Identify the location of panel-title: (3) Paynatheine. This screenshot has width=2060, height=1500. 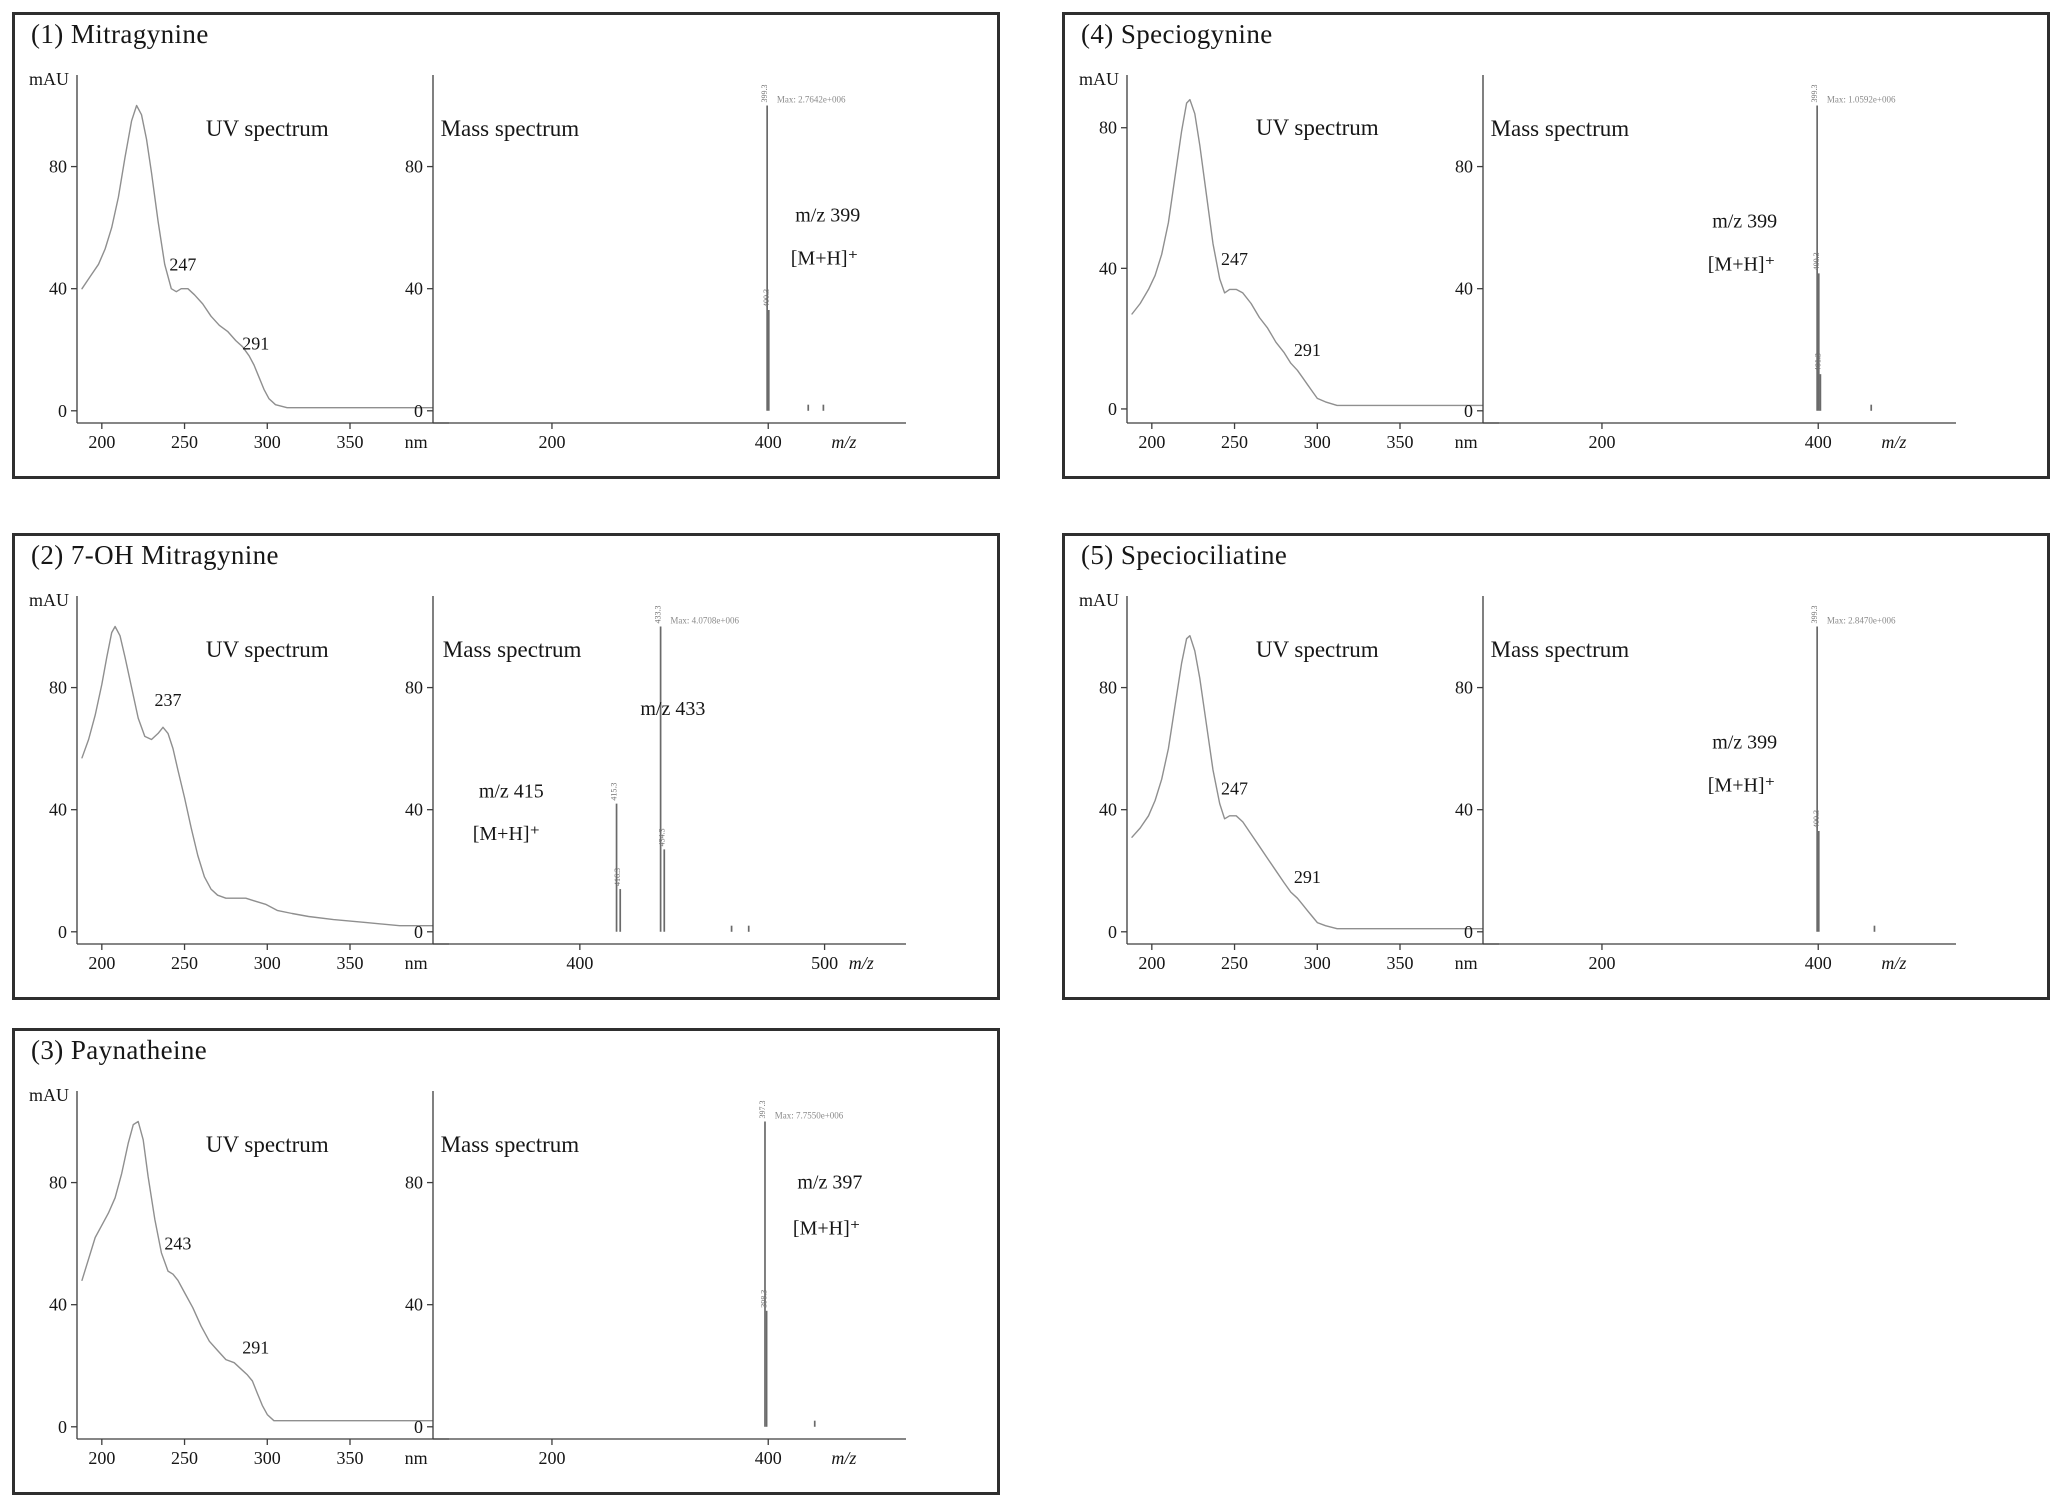
(119, 1050).